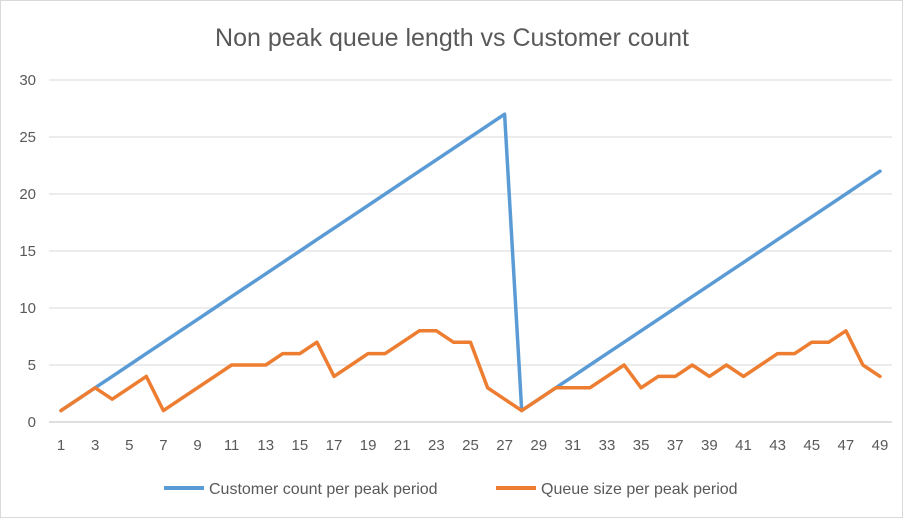  Describe the element at coordinates (777, 445) in the screenshot. I see `x-tick-label: 43` at that location.